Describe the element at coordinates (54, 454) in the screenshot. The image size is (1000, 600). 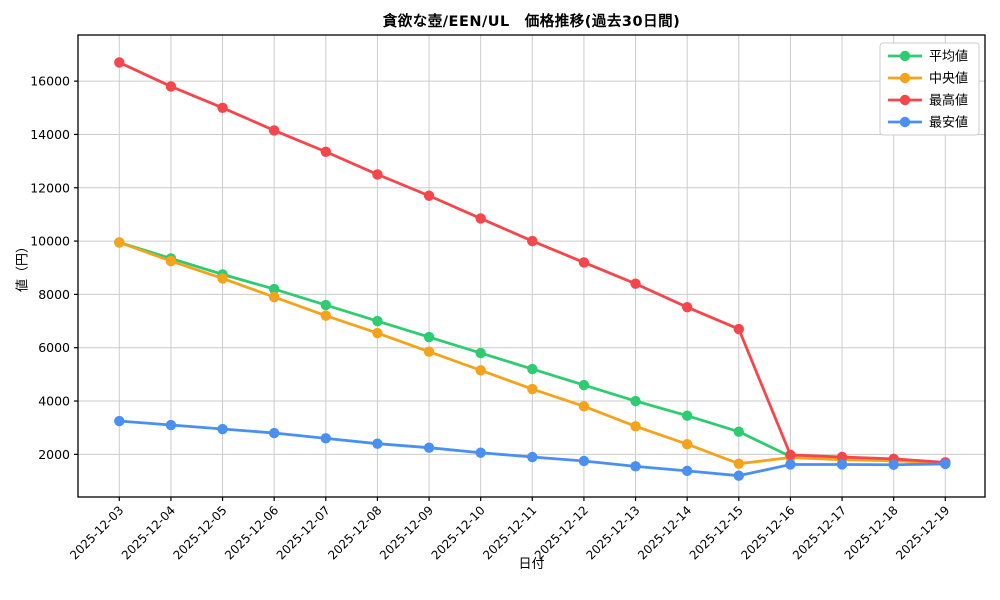
I see `y-tick-label: 2000` at that location.